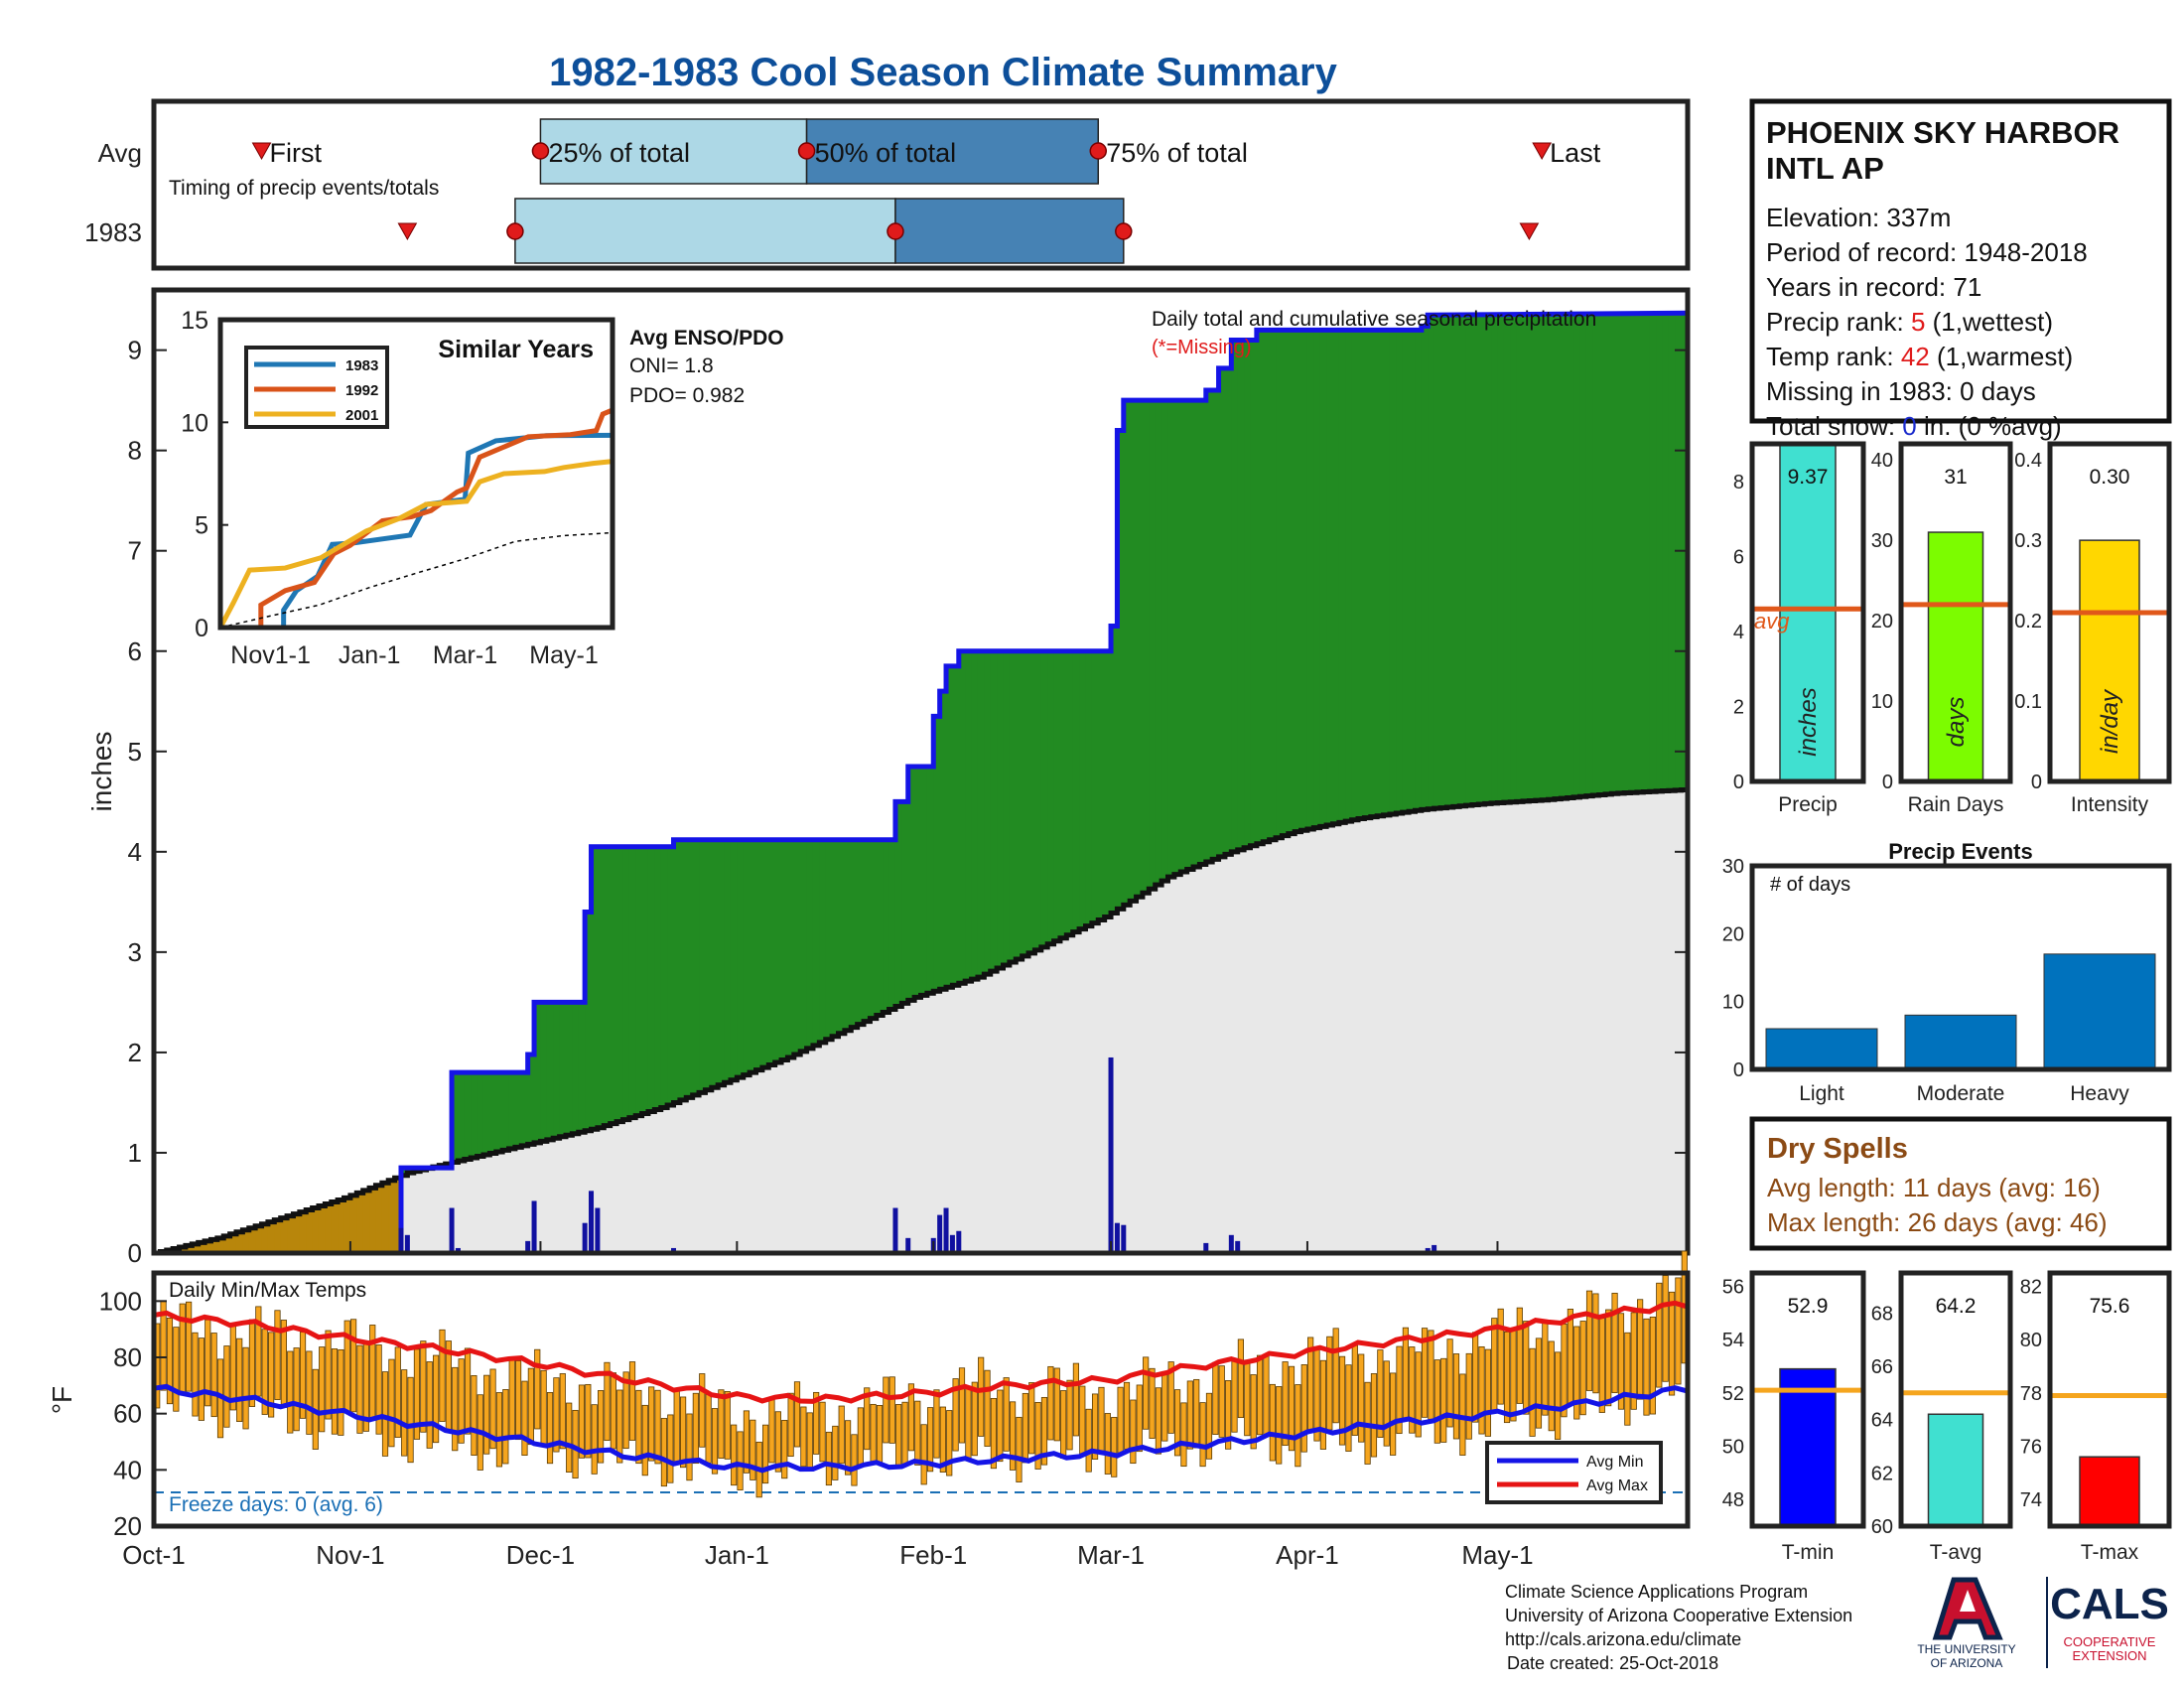  Describe the element at coordinates (1901, 391) in the screenshot. I see `station-missing: Missing in 1983: 0 days` at that location.